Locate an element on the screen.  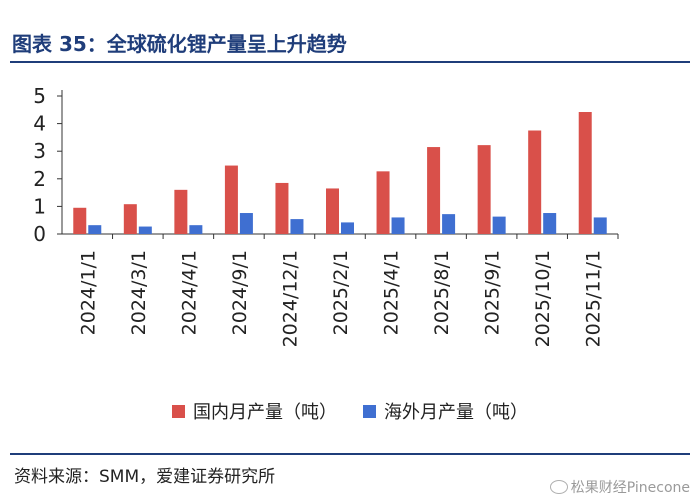
x-tick-label: 2024/9/1 is located at coordinates (240, 292).